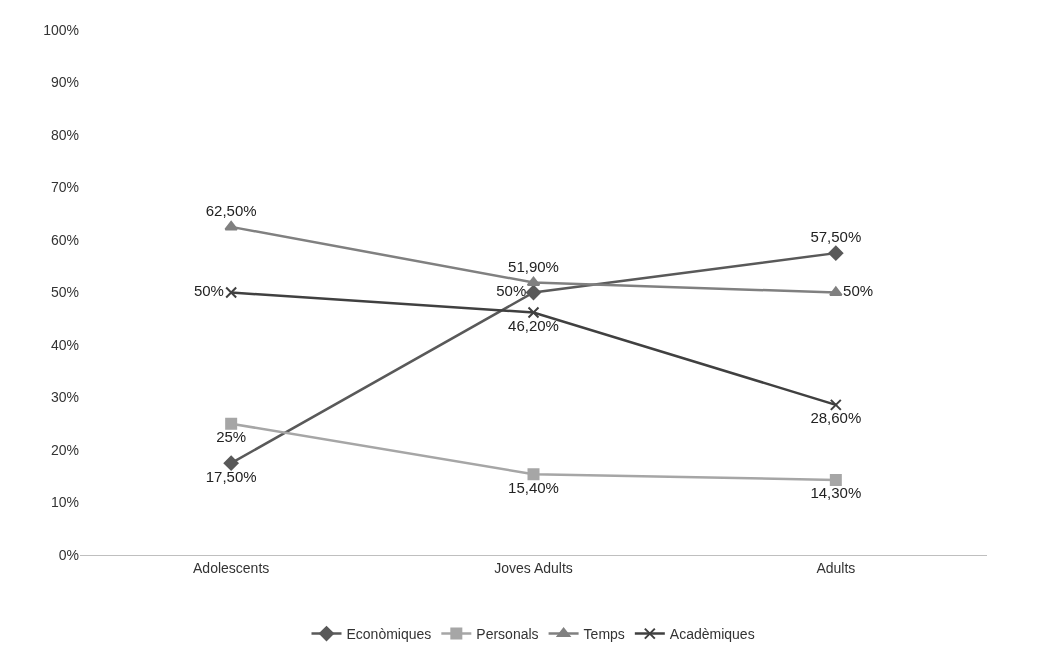 The width and height of the screenshot is (1047, 662). Describe the element at coordinates (533, 266) in the screenshot. I see `data-label: 51,90%` at that location.